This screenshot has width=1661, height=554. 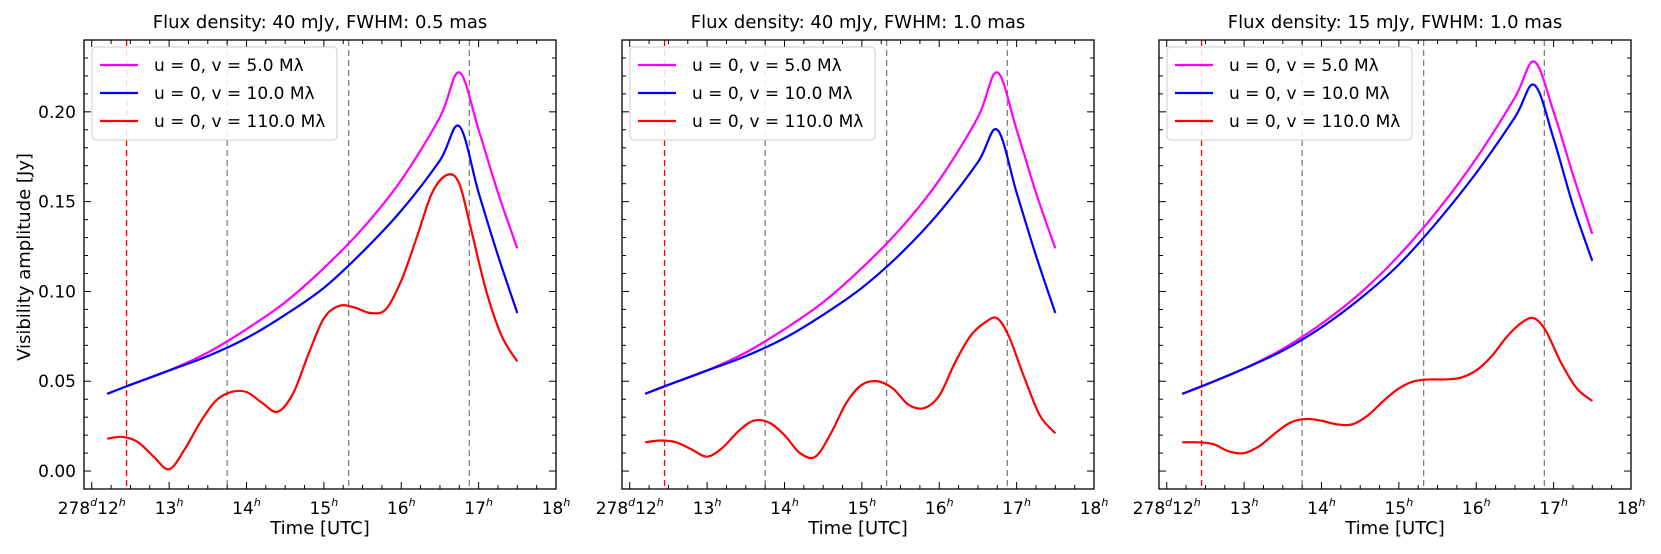 What do you see at coordinates (858, 22) in the screenshot?
I see `panel-title: Flux density: 40 mJy, FWHM: 1.0 mas` at bounding box center [858, 22].